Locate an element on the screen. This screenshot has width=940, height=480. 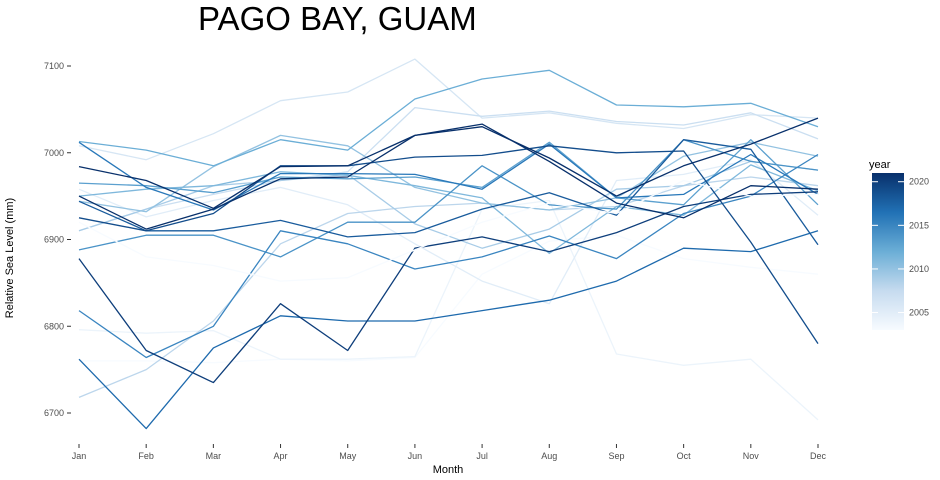
y-tick-label: 6800 is located at coordinates (54, 326).